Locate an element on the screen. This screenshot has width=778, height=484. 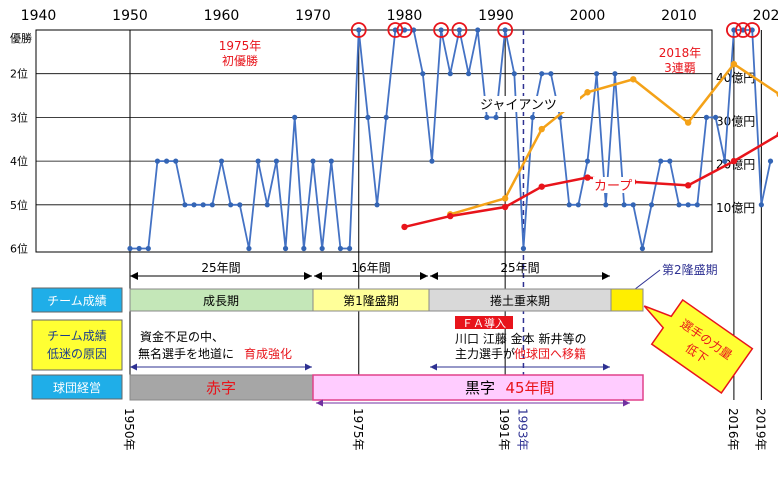
cause2-line1: 川口 江藤 金本 新井等の is located at coordinates (520, 338).